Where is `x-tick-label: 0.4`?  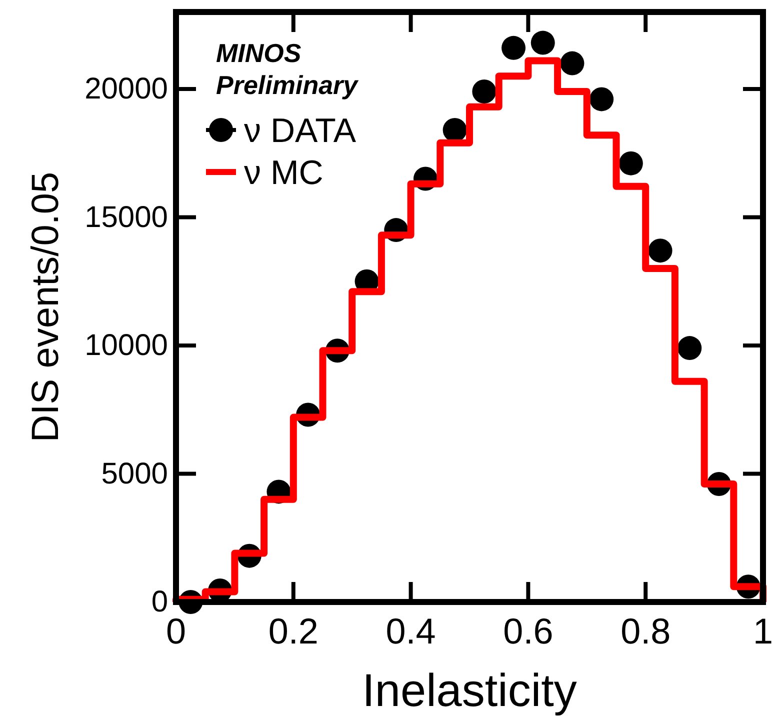 x-tick-label: 0.4 is located at coordinates (411, 631).